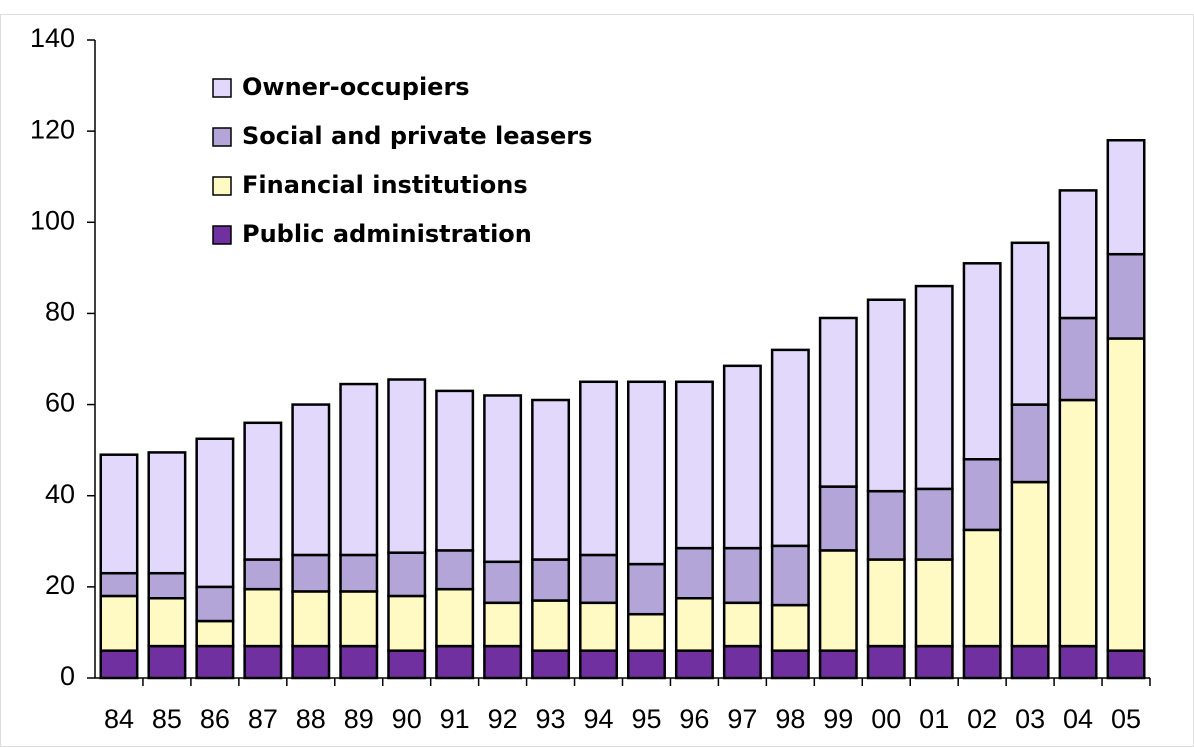 The height and width of the screenshot is (747, 1194). What do you see at coordinates (359, 719) in the screenshot?
I see `x-tick-label: 89` at bounding box center [359, 719].